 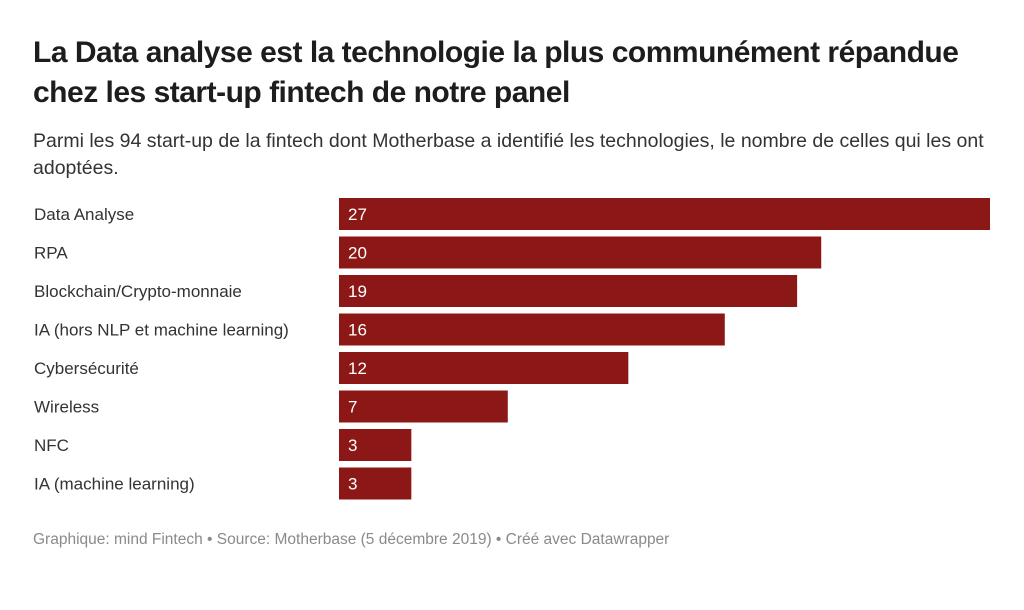 What do you see at coordinates (51, 253) in the screenshot?
I see `category-label: RPA` at bounding box center [51, 253].